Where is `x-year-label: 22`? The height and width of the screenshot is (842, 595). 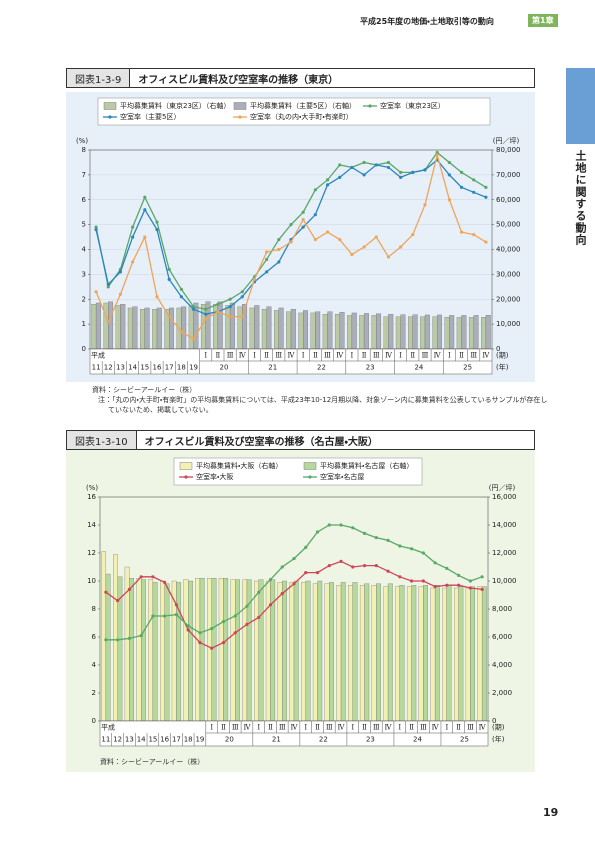
x-year-label: 22 is located at coordinates (321, 368).